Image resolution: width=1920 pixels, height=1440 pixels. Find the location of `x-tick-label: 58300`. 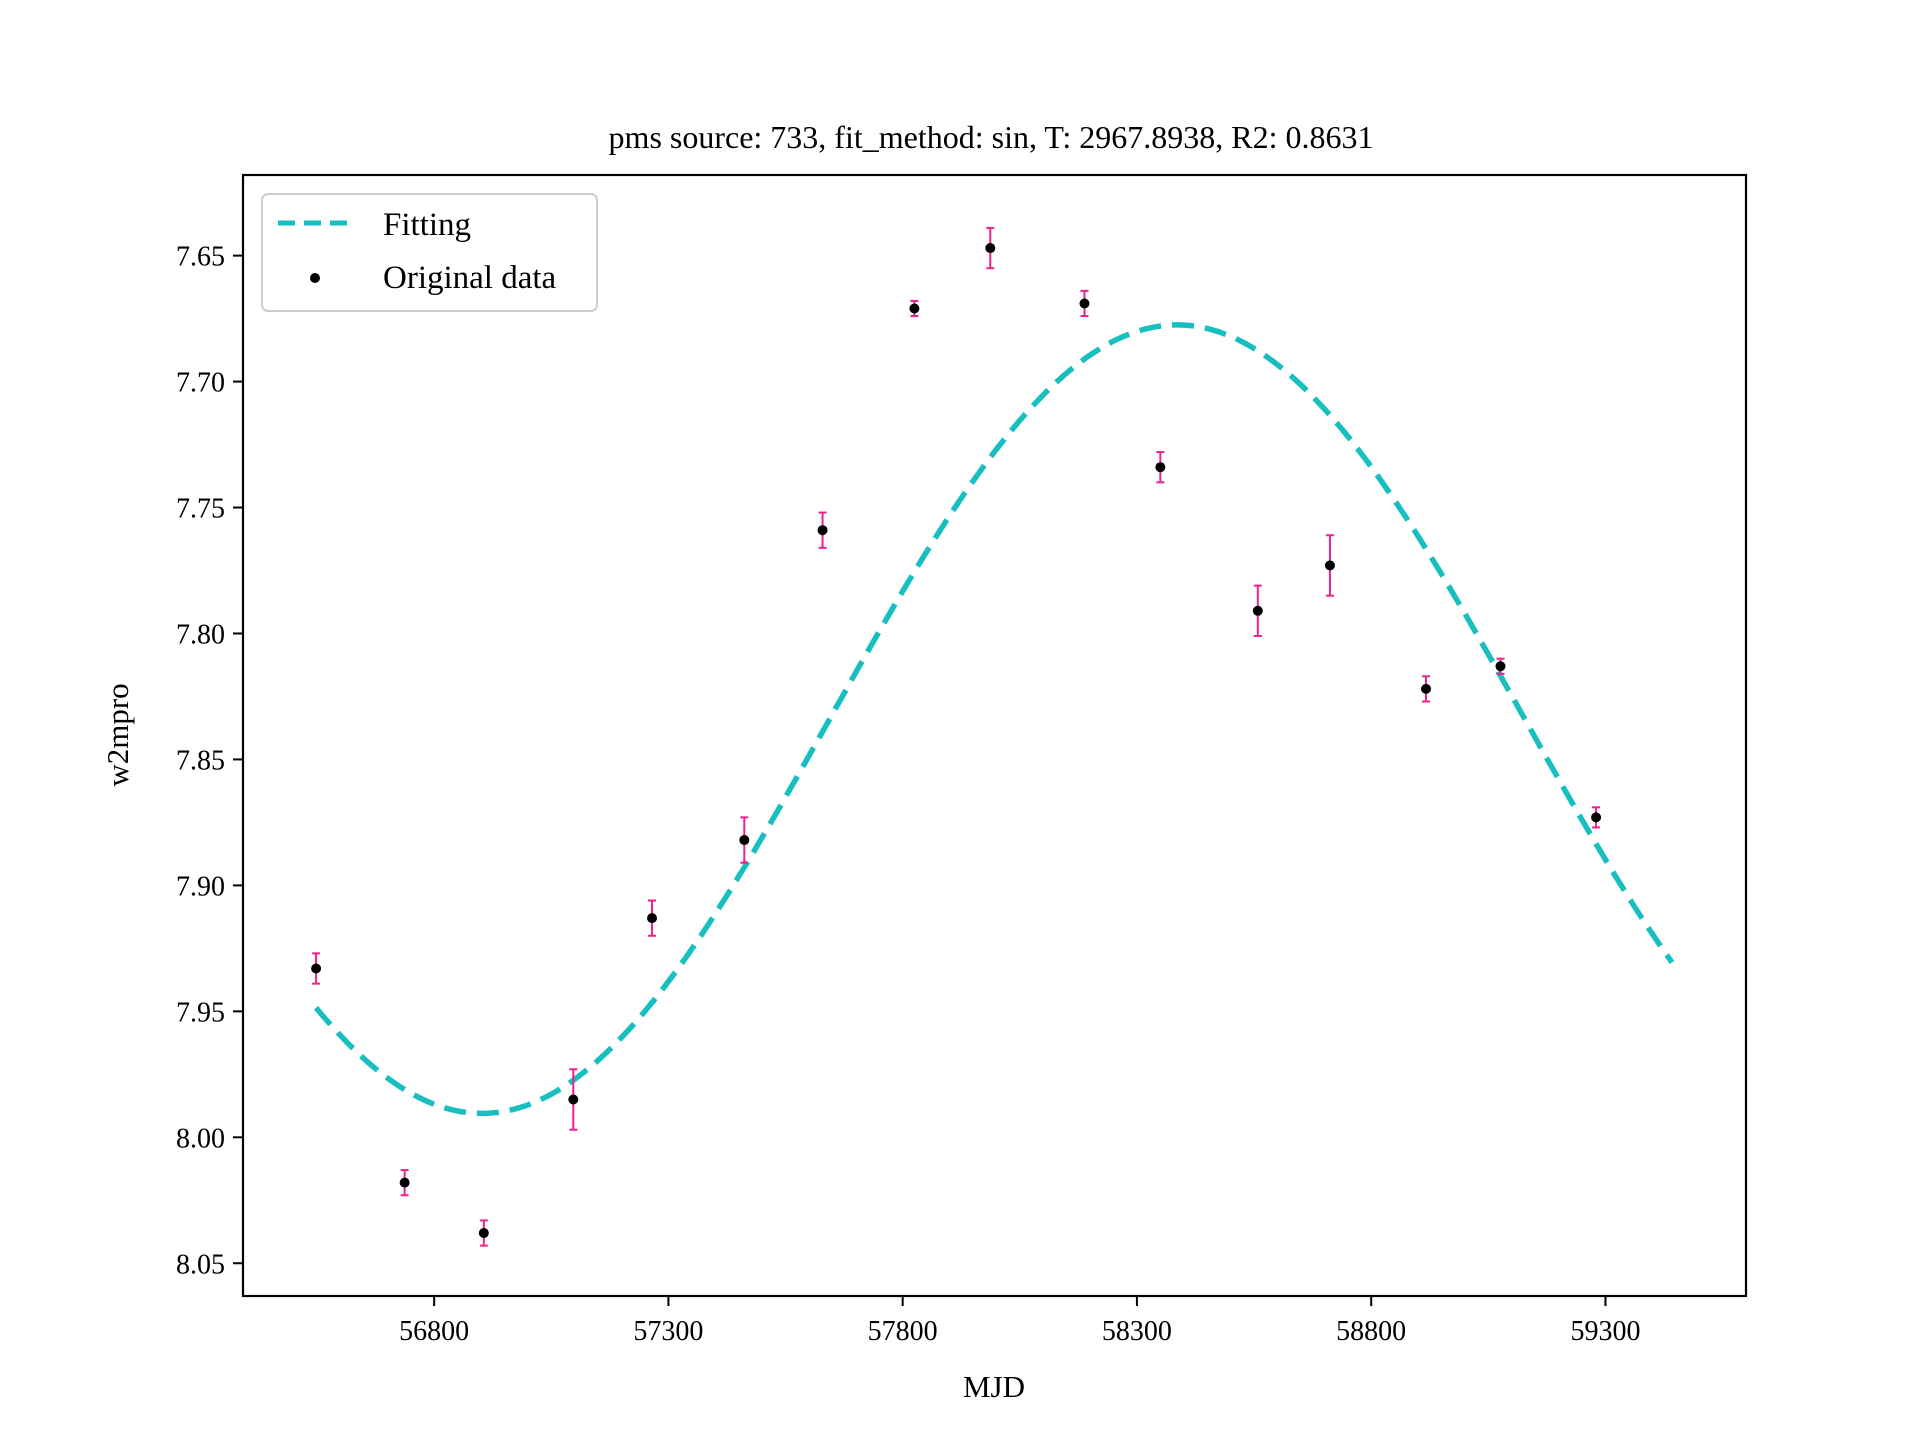

x-tick-label: 58300 is located at coordinates (1137, 1331).